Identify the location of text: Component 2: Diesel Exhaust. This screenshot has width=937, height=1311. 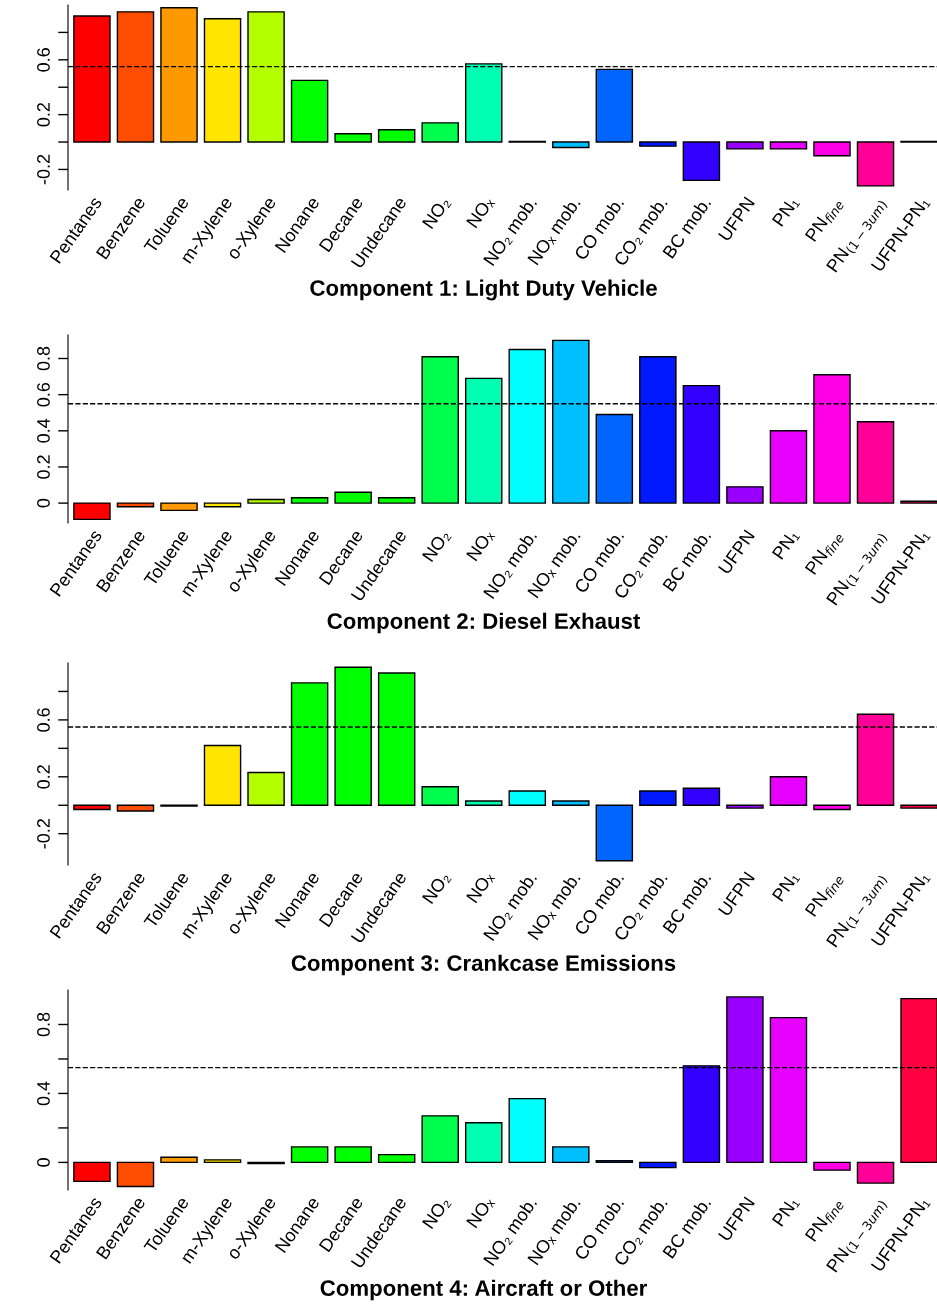
(484, 623).